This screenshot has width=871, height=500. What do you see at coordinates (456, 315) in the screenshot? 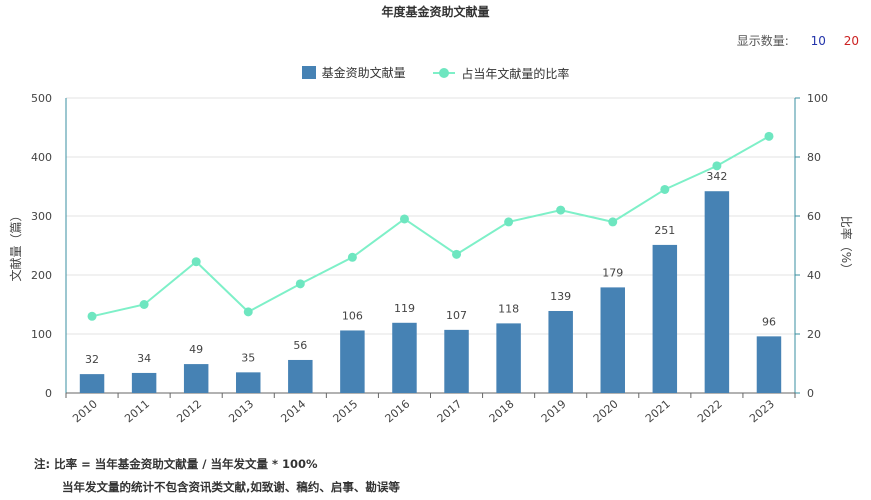
I see `bar-data-label: 107` at bounding box center [456, 315].